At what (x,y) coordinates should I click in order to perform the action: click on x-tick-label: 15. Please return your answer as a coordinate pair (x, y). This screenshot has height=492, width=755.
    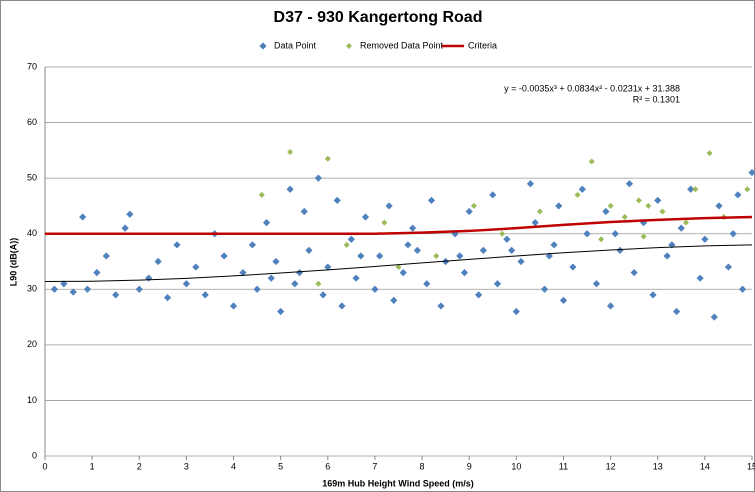
    Looking at the image, I should click on (751, 466).